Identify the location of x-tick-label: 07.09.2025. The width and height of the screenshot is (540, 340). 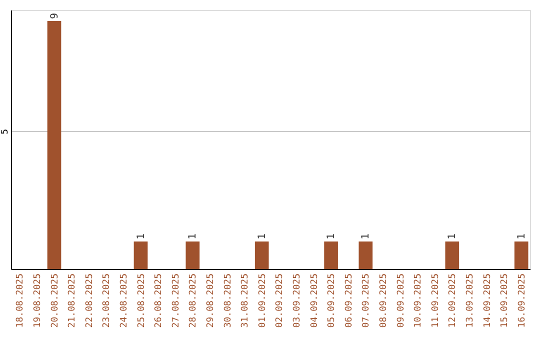
(367, 301).